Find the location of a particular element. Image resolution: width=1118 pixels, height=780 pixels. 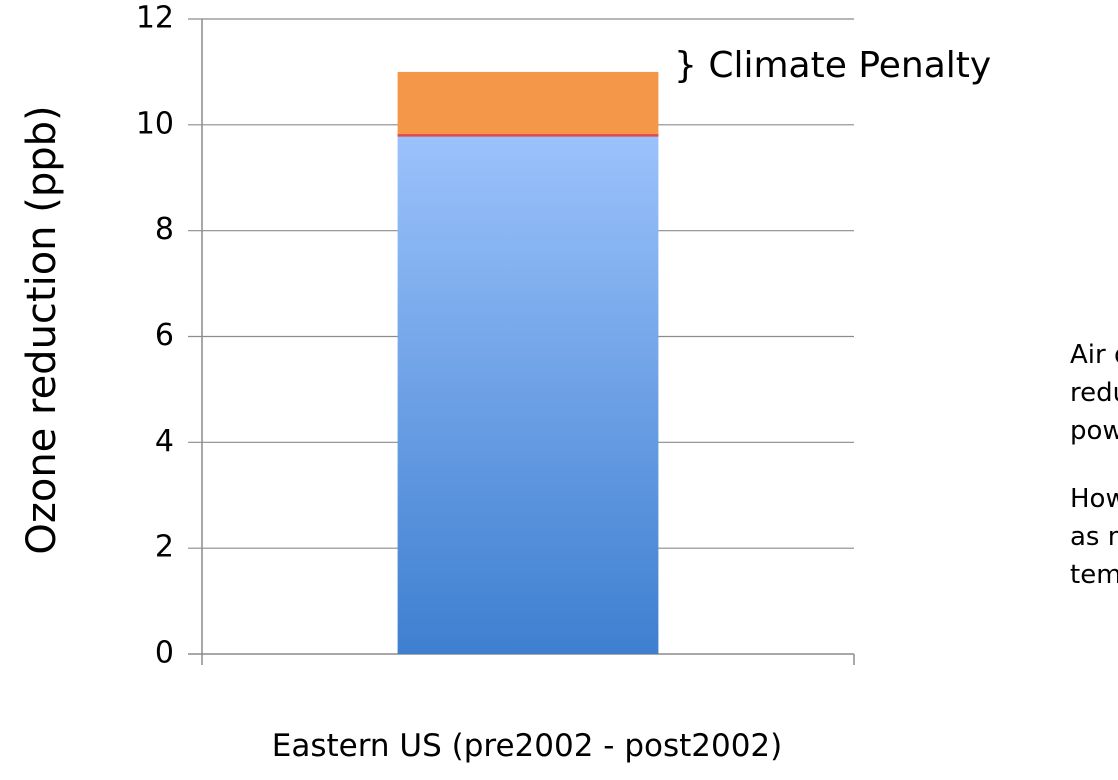

climate-penalty-annotation: } Climate Penalty is located at coordinates (832, 65).